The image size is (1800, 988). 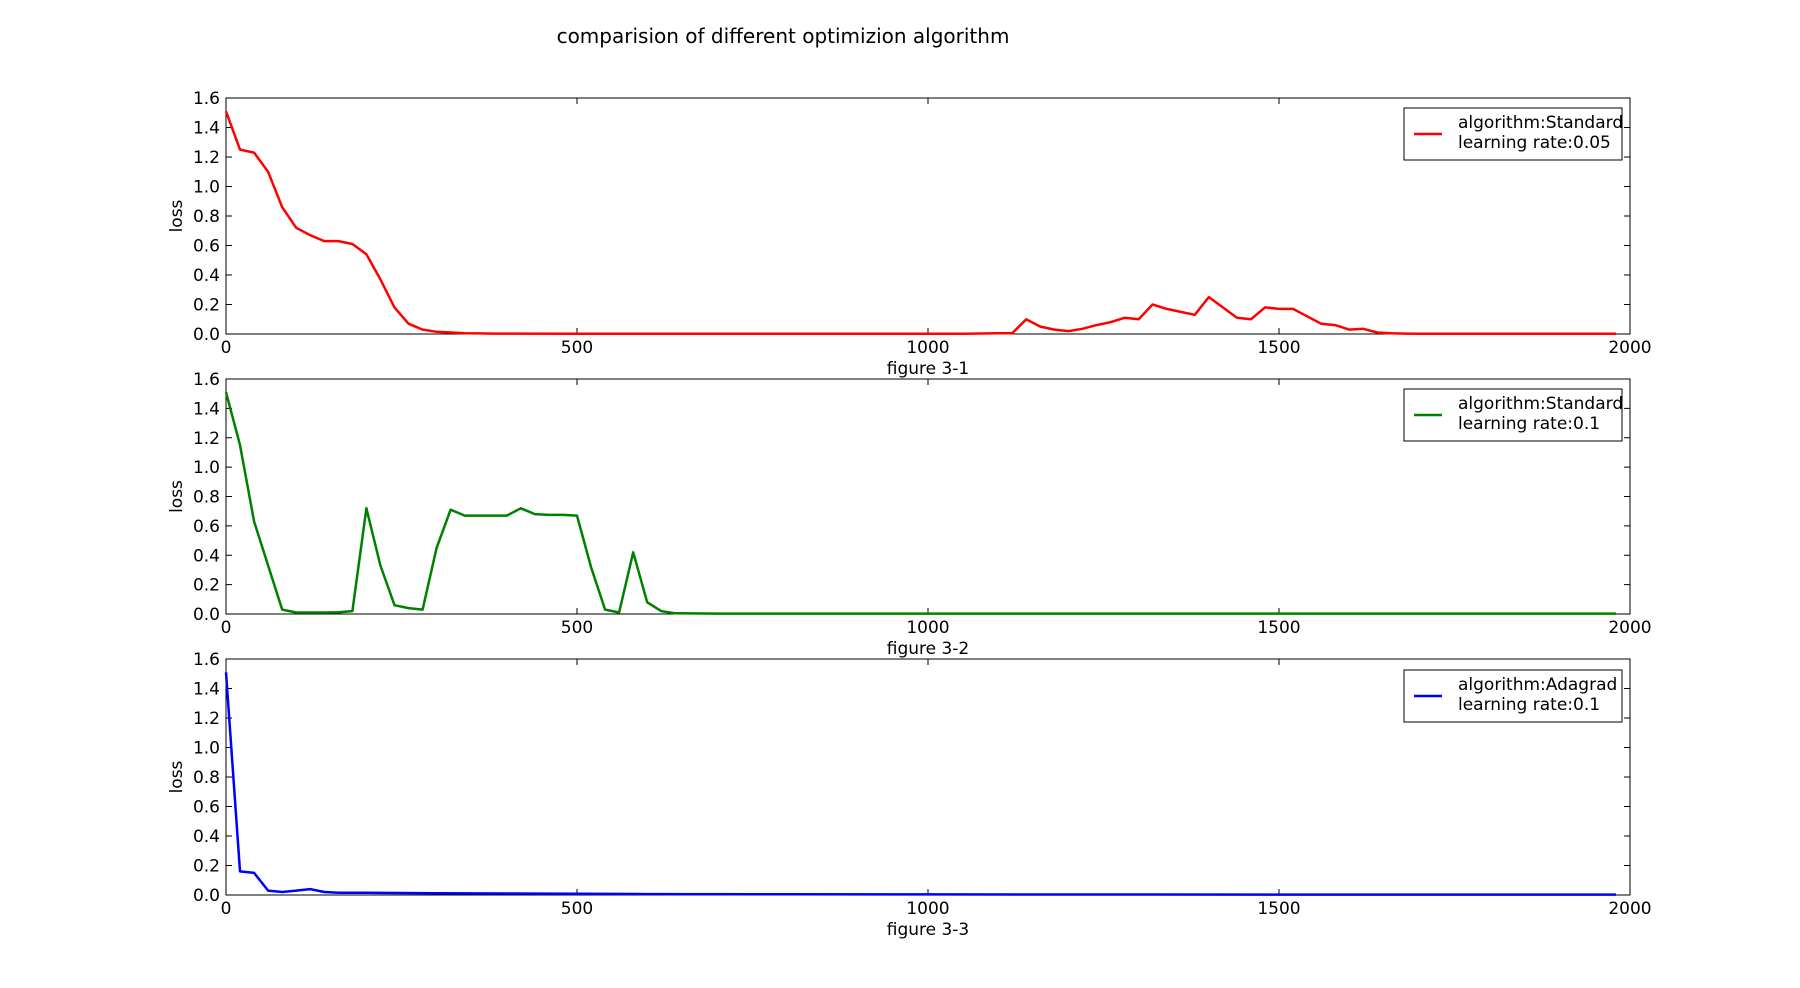 What do you see at coordinates (928, 369) in the screenshot?
I see `x-axis-label: figure 3-1` at bounding box center [928, 369].